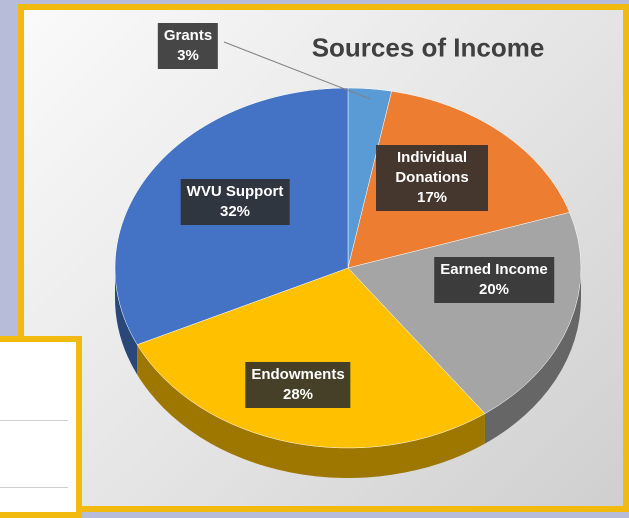 This screenshot has width=629, height=518. What do you see at coordinates (41, 427) in the screenshot?
I see `side-panel` at bounding box center [41, 427].